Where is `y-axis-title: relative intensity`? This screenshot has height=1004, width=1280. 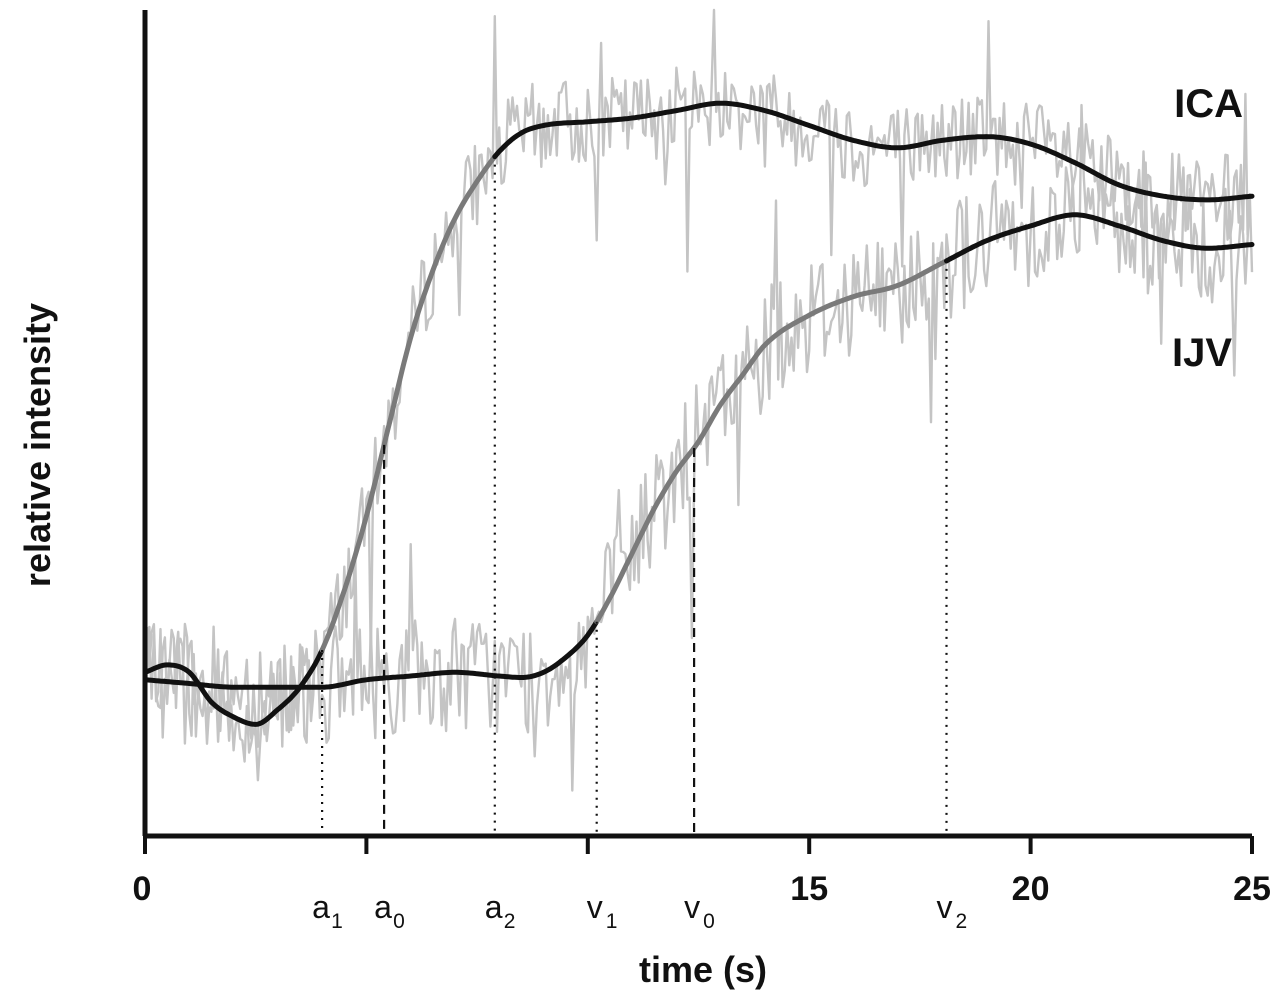
y-axis-title: relative intensity is located at coordinates (37, 445).